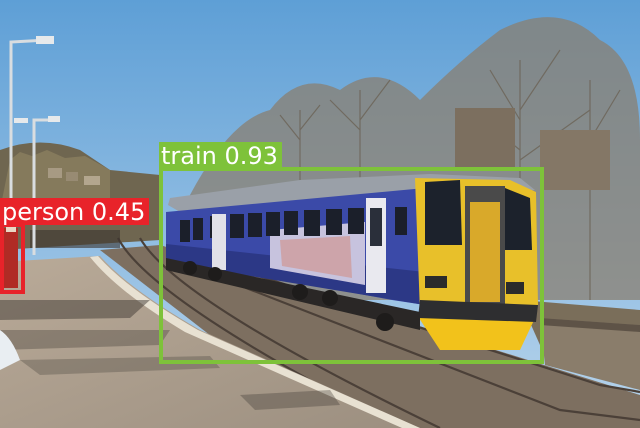 The image size is (640, 428). Describe the element at coordinates (220, 156) in the screenshot. I see `train-label: train 0.93` at that location.